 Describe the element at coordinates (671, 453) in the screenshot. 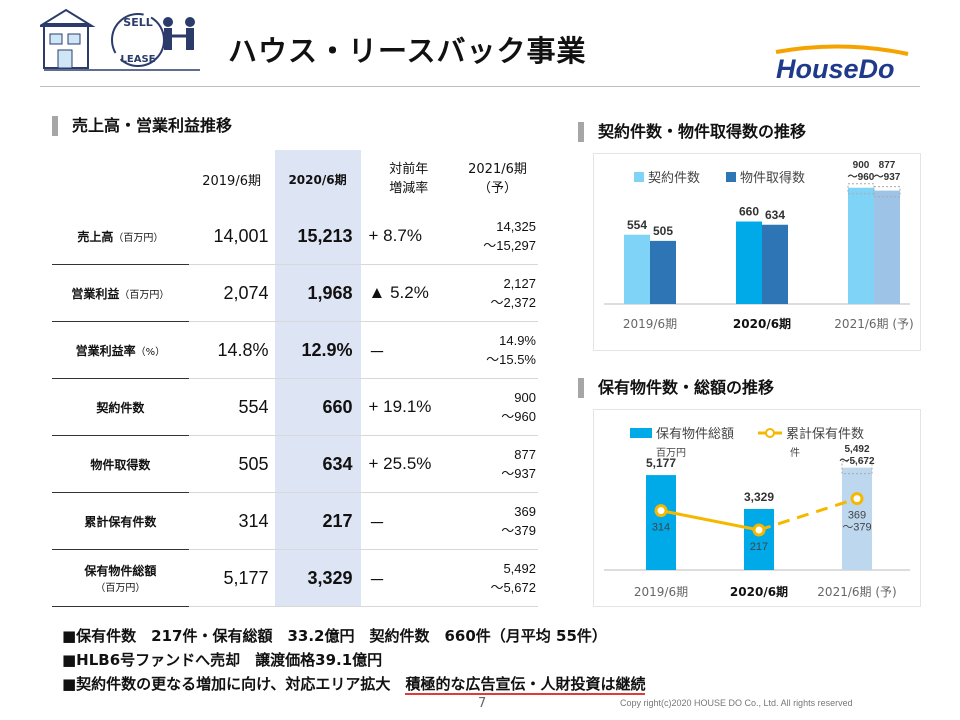

I see `legend-unit: 百万円` at that location.